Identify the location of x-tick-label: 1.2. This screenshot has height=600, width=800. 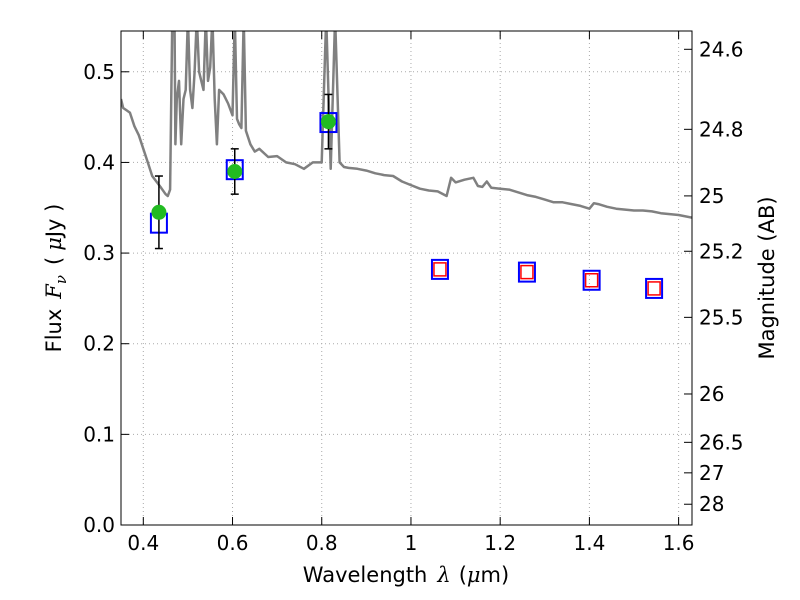
(500, 543).